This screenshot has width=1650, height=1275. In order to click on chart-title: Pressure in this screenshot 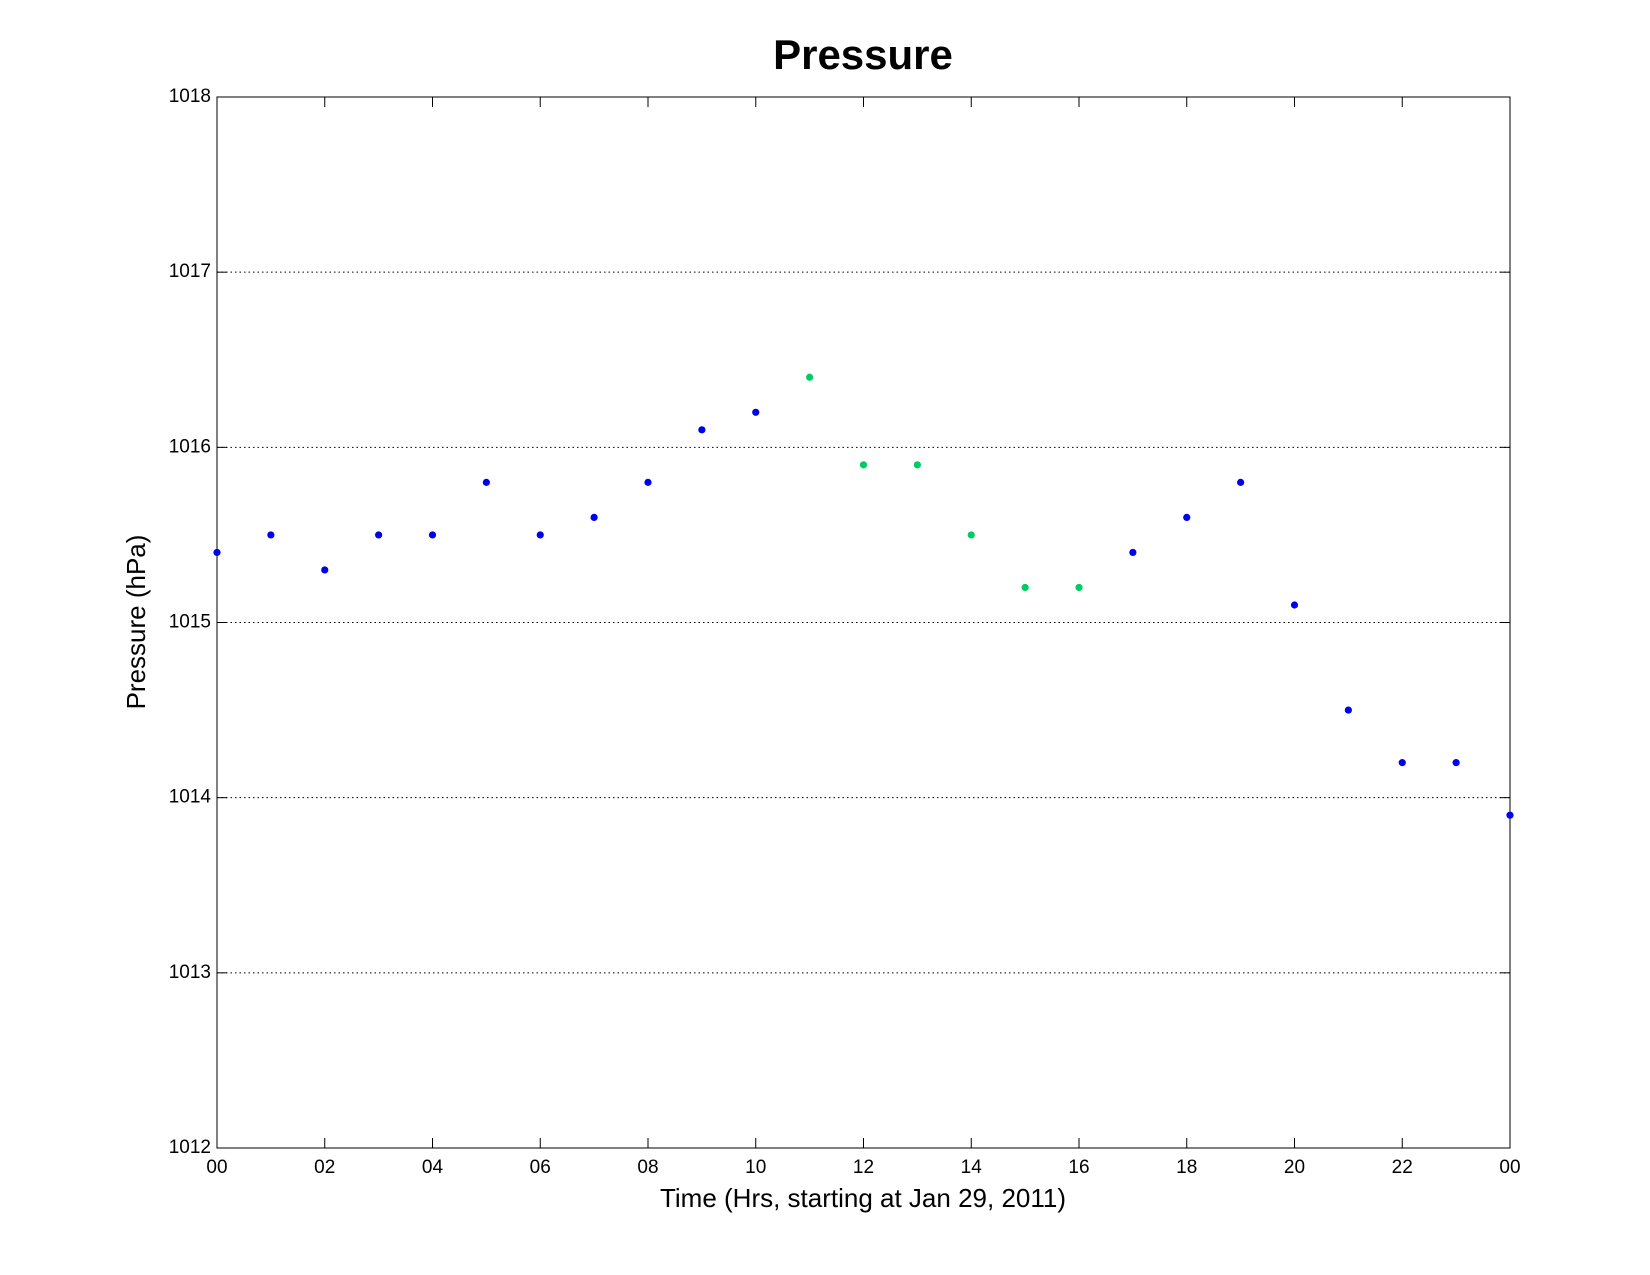, I will do `click(863, 54)`.